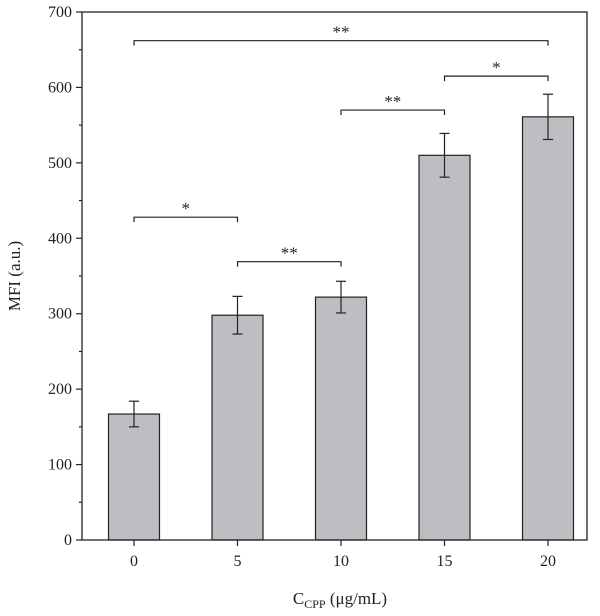 Image resolution: width=600 pixels, height=616 pixels. I want to click on x-tick-label-5: 5, so click(238, 561).